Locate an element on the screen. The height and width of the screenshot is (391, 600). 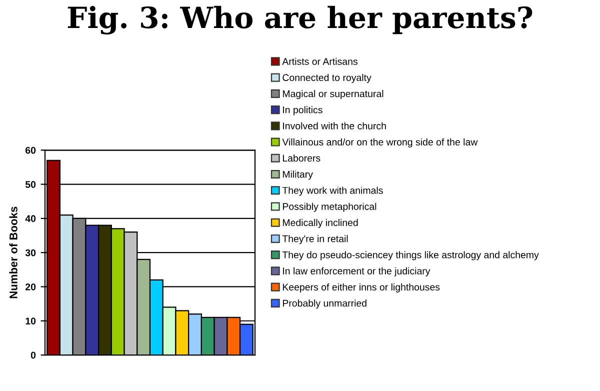
legend-label: They're in retail is located at coordinates (315, 239).